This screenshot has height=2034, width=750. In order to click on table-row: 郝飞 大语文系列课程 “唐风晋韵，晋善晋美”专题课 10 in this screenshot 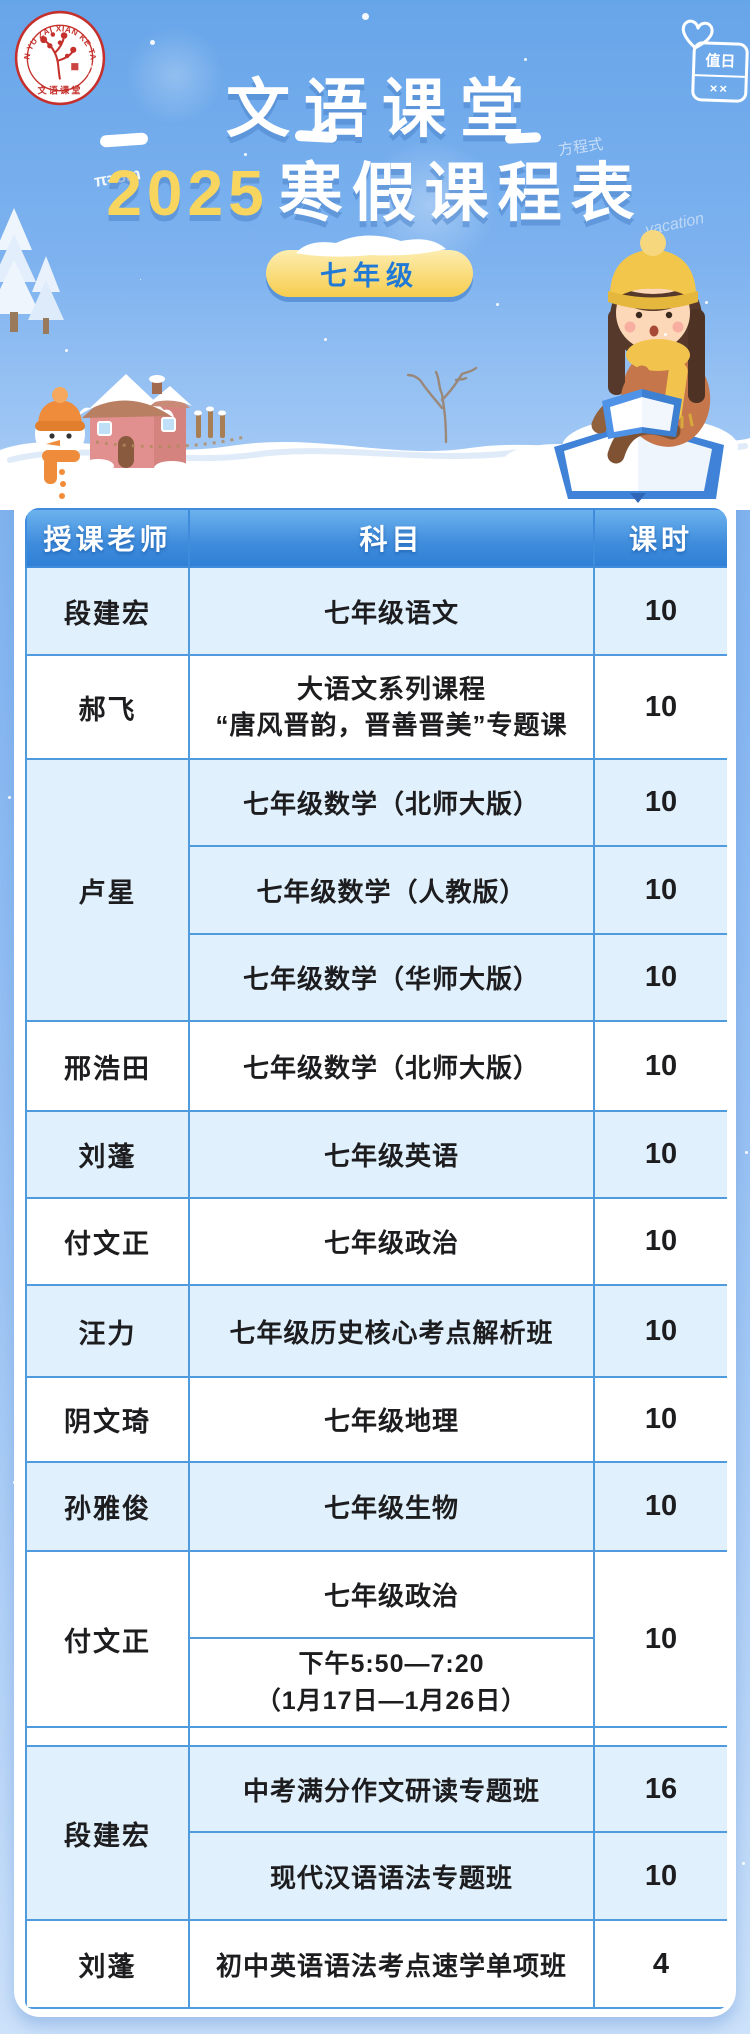, I will do `click(376, 707)`.